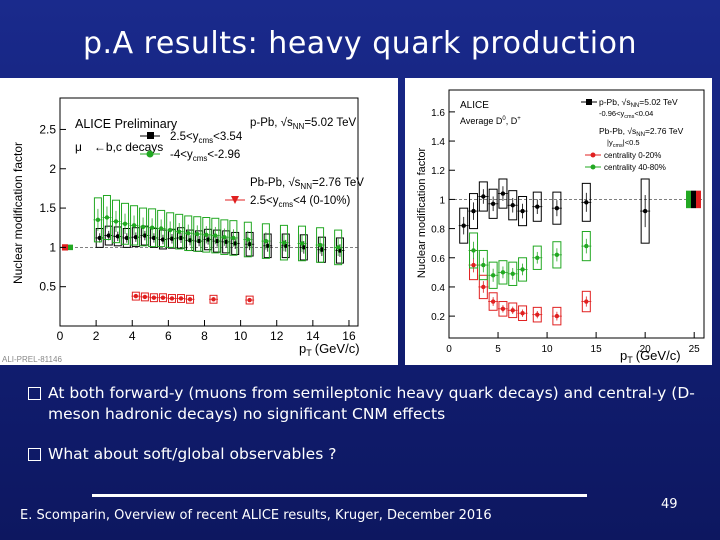 This screenshot has height=540, width=720. Describe the element at coordinates (47, 287) in the screenshot. I see `y-tick-label: 0.5` at that location.